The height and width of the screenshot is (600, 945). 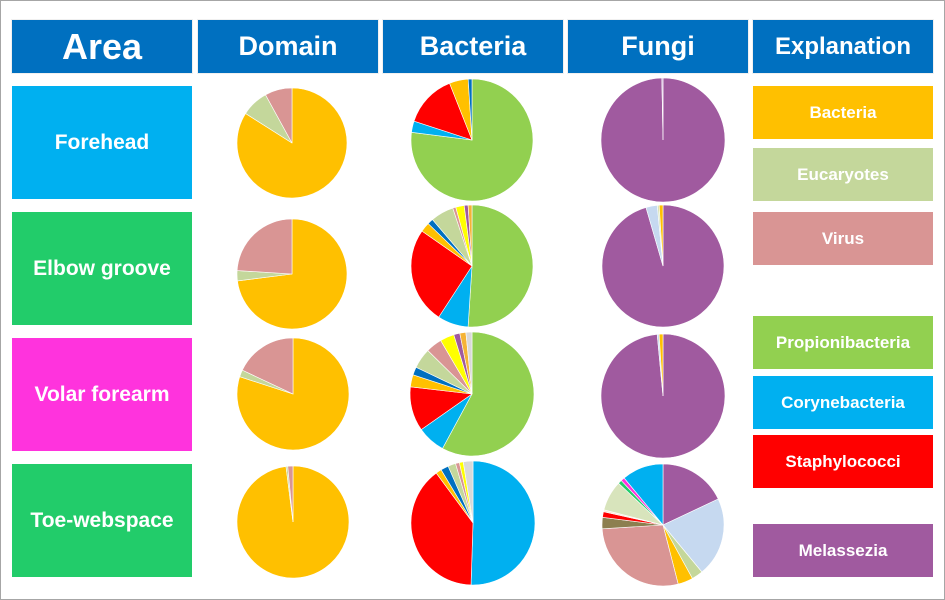 What do you see at coordinates (843, 550) in the screenshot?
I see `legend-melassezia: Melassezia` at bounding box center [843, 550].